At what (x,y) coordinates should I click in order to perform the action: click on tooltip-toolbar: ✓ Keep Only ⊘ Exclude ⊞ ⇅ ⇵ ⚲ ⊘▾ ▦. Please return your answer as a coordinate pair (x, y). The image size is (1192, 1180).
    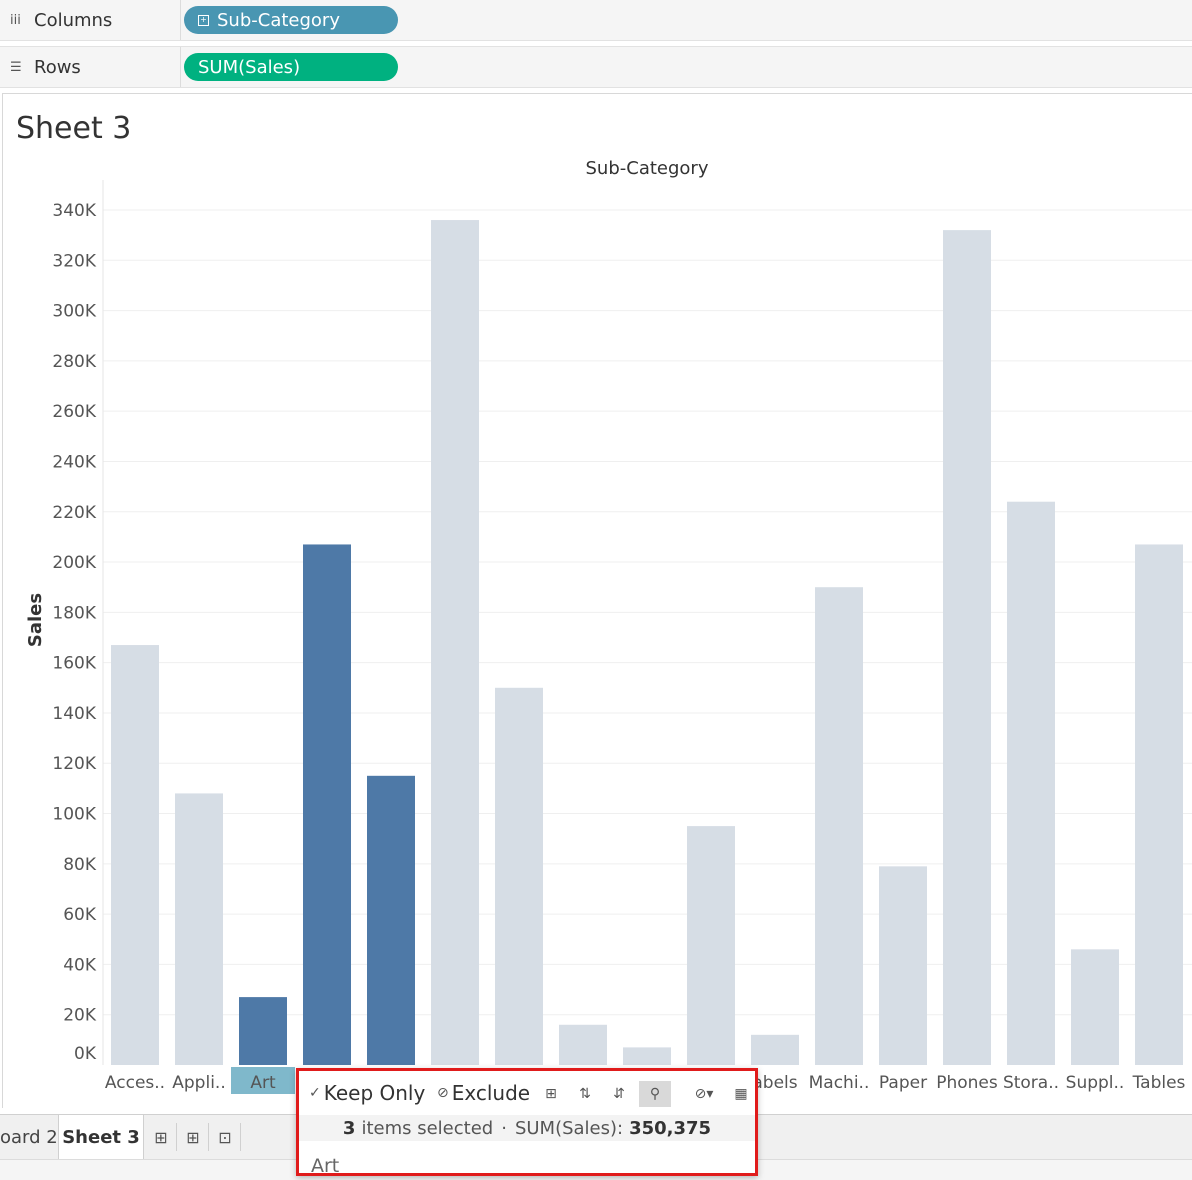
    Looking at the image, I should click on (527, 1093).